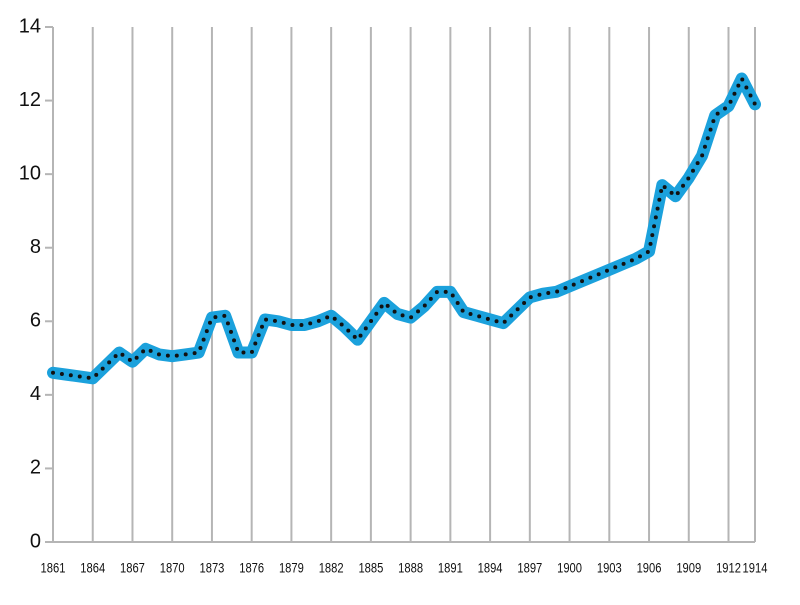  Describe the element at coordinates (132, 568) in the screenshot. I see `x-tick-label: 1867` at that location.